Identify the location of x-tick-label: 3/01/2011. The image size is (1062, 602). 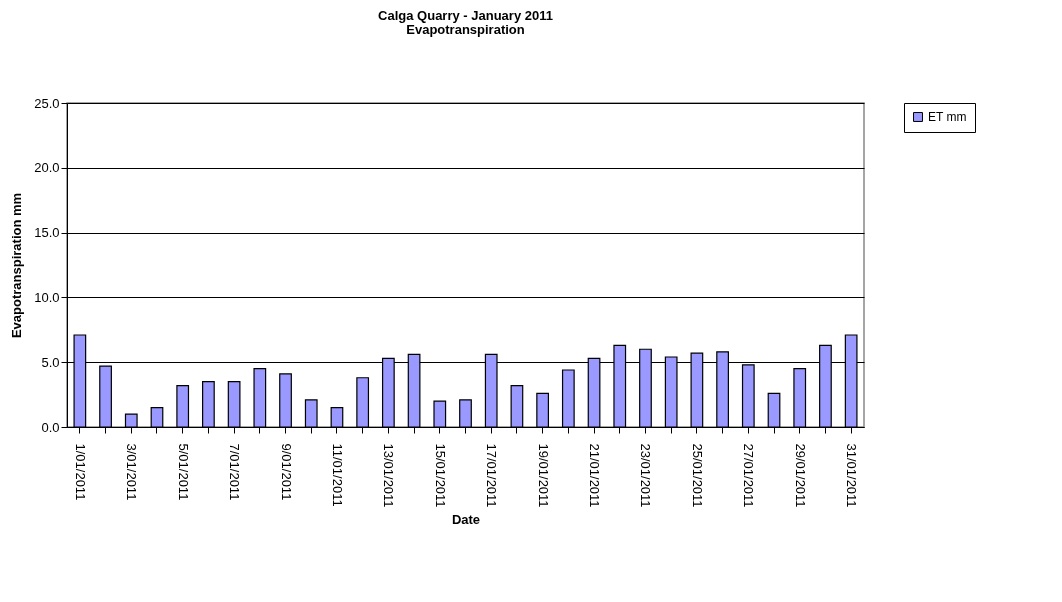
(132, 472).